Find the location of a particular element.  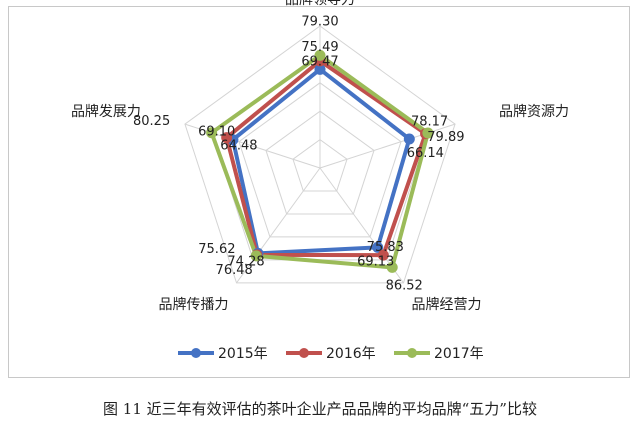

axis-label-1: 品牌领导力 is located at coordinates (320, 4).